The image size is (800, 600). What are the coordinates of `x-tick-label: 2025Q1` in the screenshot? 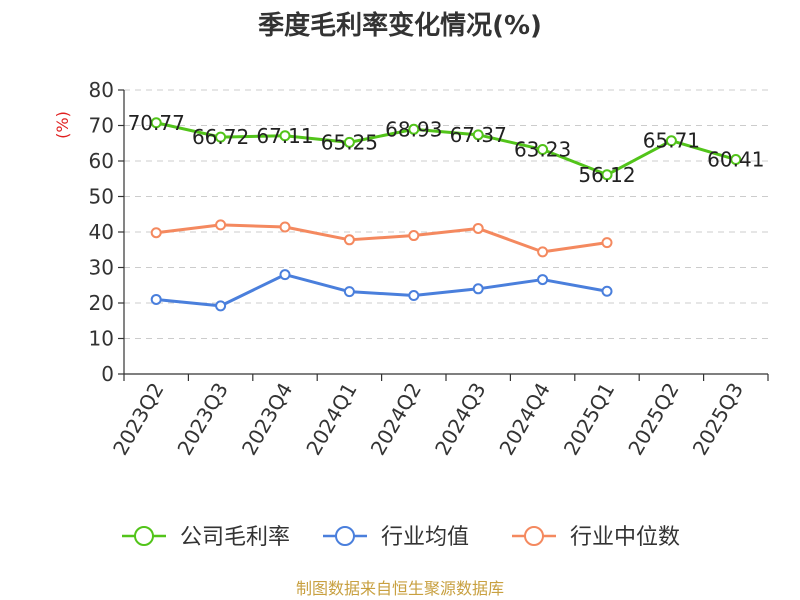 It's located at (589, 419).